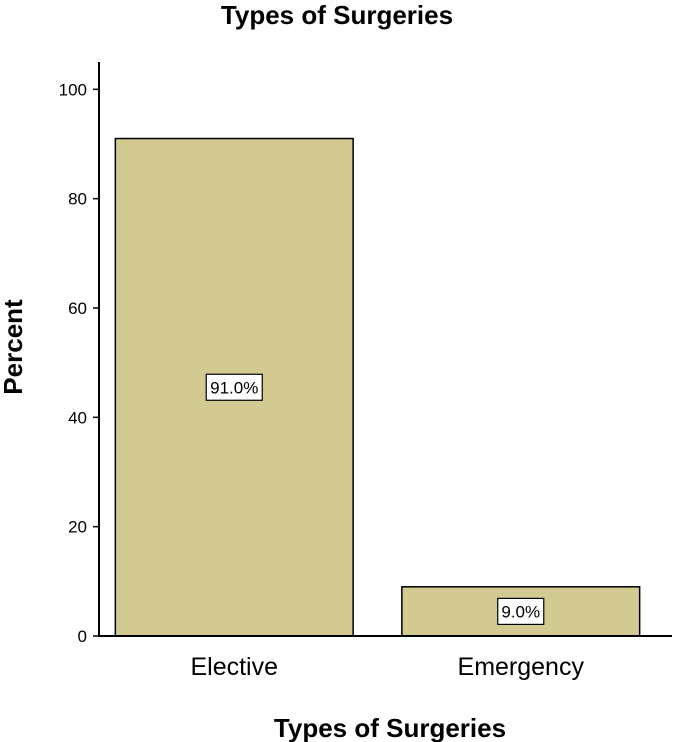 The image size is (685, 742). What do you see at coordinates (77, 417) in the screenshot?
I see `y-tick-label: 40` at bounding box center [77, 417].